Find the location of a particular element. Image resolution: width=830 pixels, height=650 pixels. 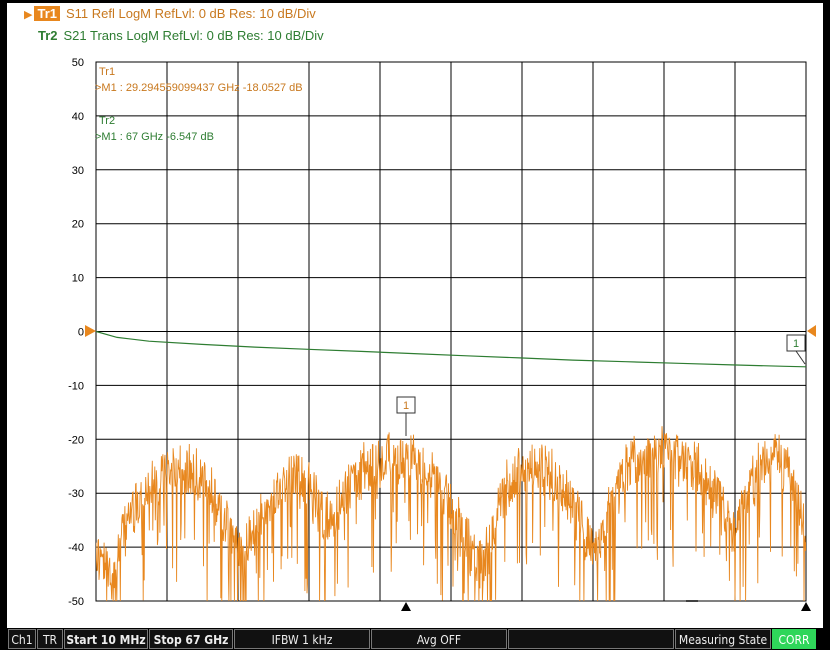

ref-level-left-icon is located at coordinates (90, 331).